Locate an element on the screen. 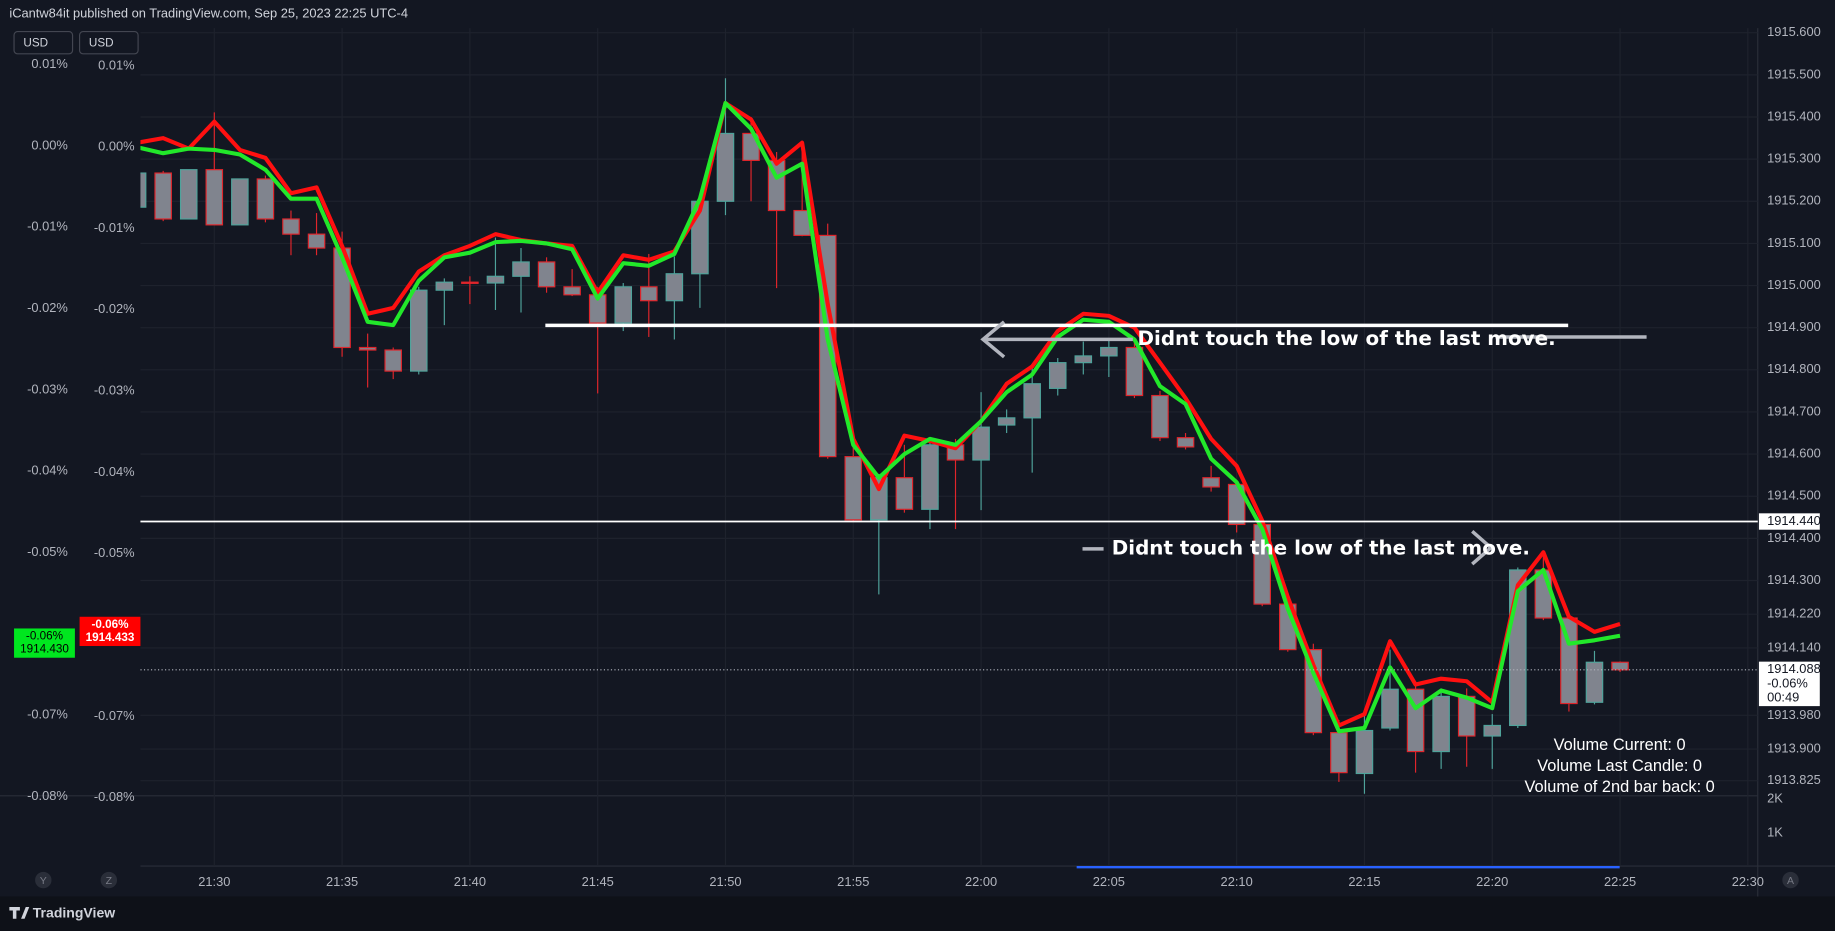 The width and height of the screenshot is (1835, 931). tag-percent: -0.06% is located at coordinates (110, 624).